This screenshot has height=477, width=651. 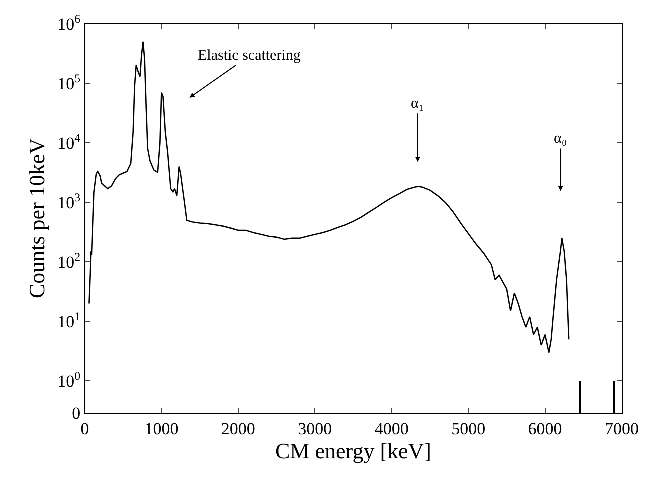 I want to click on x-tick-label: 5000, so click(x=469, y=428).